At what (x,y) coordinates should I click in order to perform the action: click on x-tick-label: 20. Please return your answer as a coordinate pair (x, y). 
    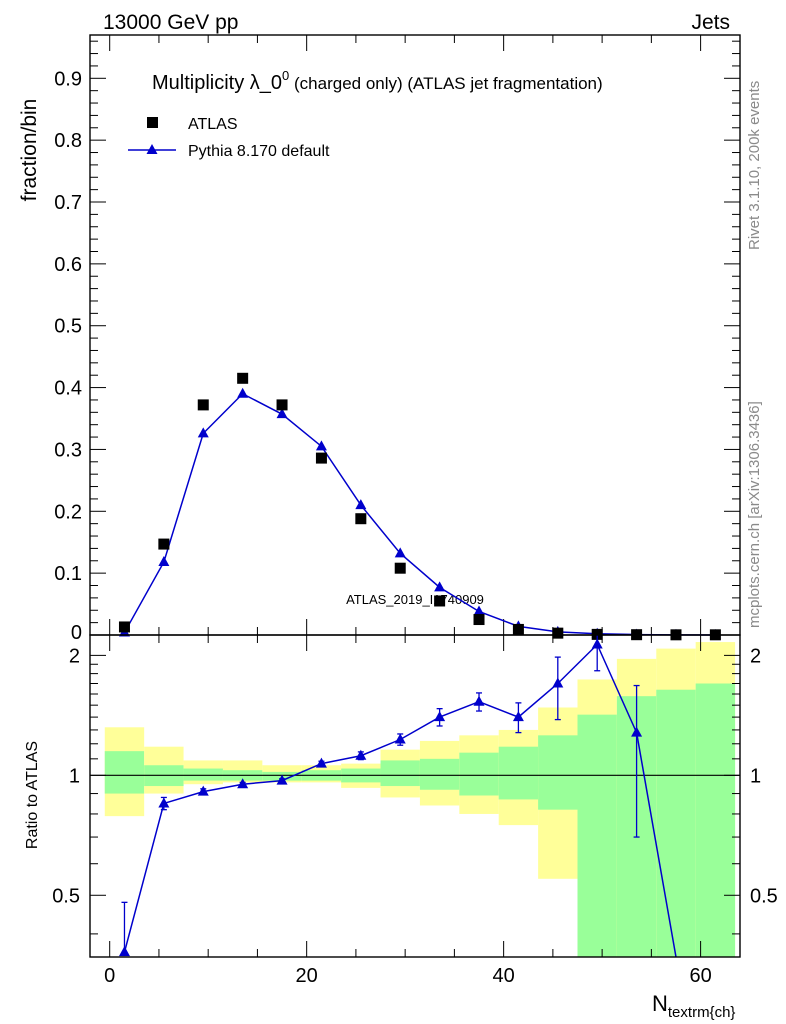
    Looking at the image, I should click on (307, 976).